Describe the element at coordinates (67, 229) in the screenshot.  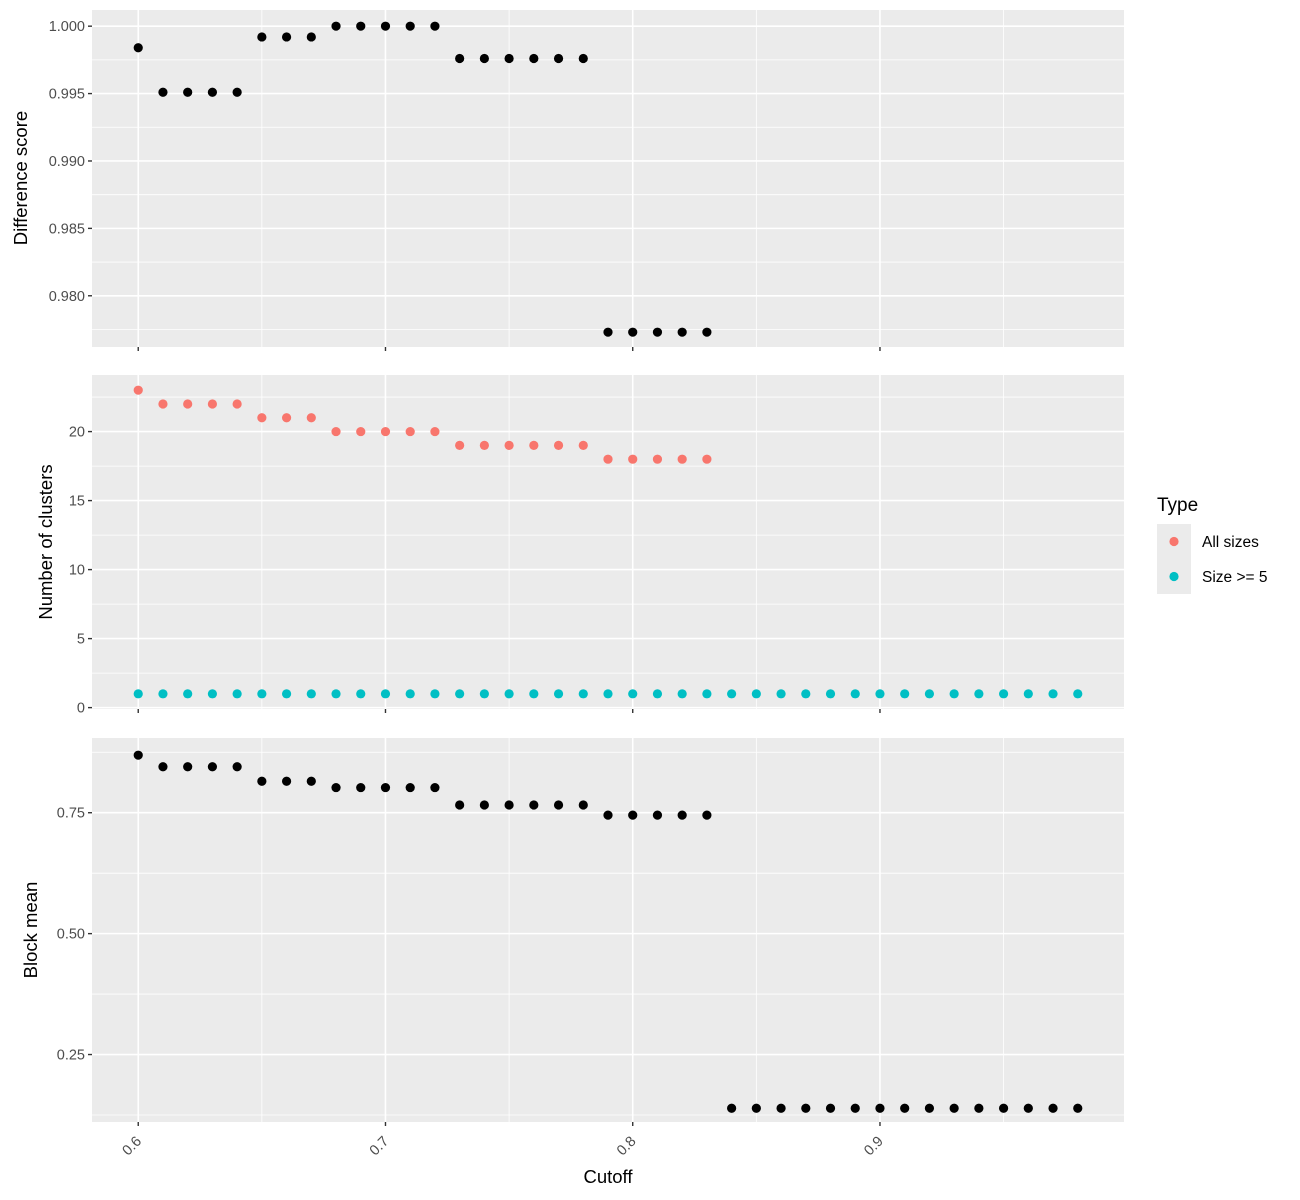
I see `y-tick-label: 0.985` at that location.